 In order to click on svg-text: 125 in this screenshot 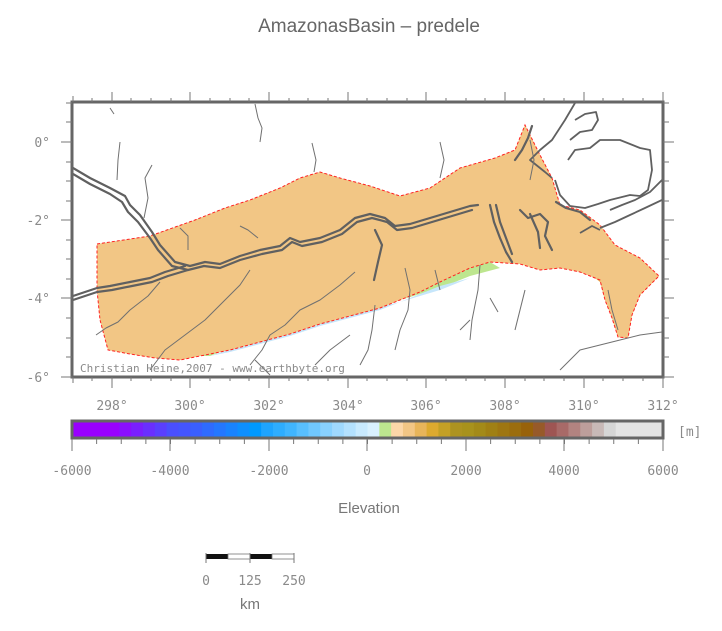, I will do `click(249, 581)`.